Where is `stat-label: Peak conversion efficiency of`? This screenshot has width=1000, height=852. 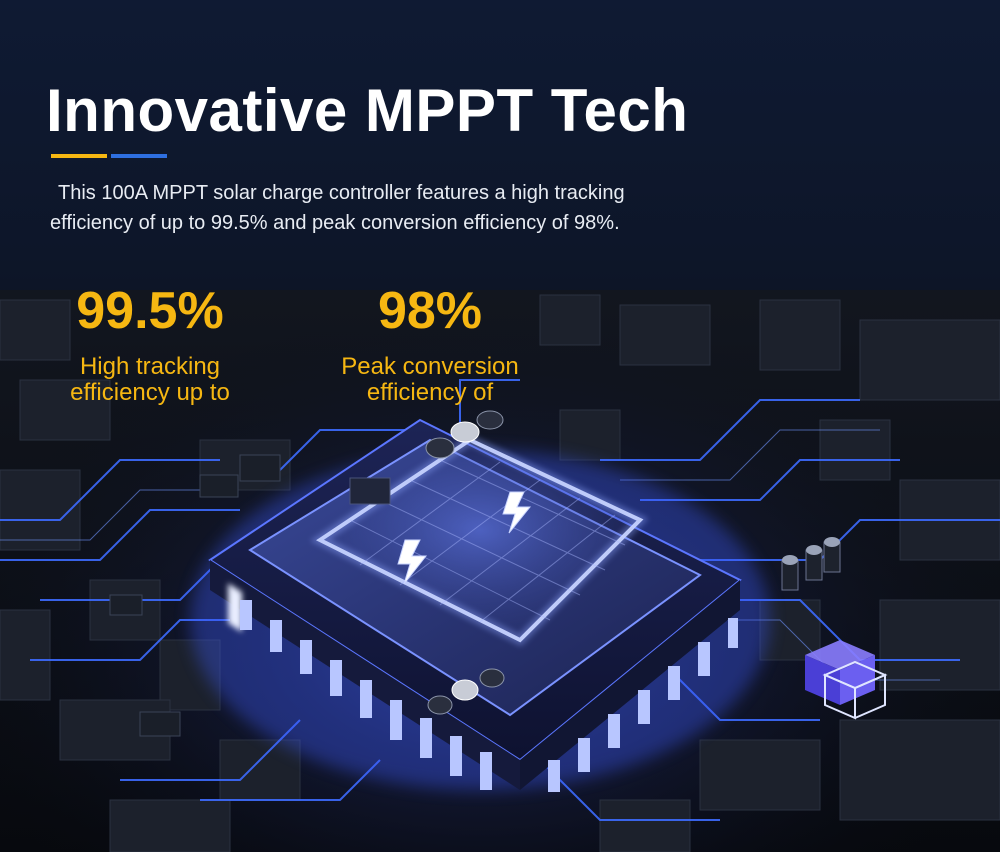 stat-label: Peak conversion efficiency of is located at coordinates (430, 380).